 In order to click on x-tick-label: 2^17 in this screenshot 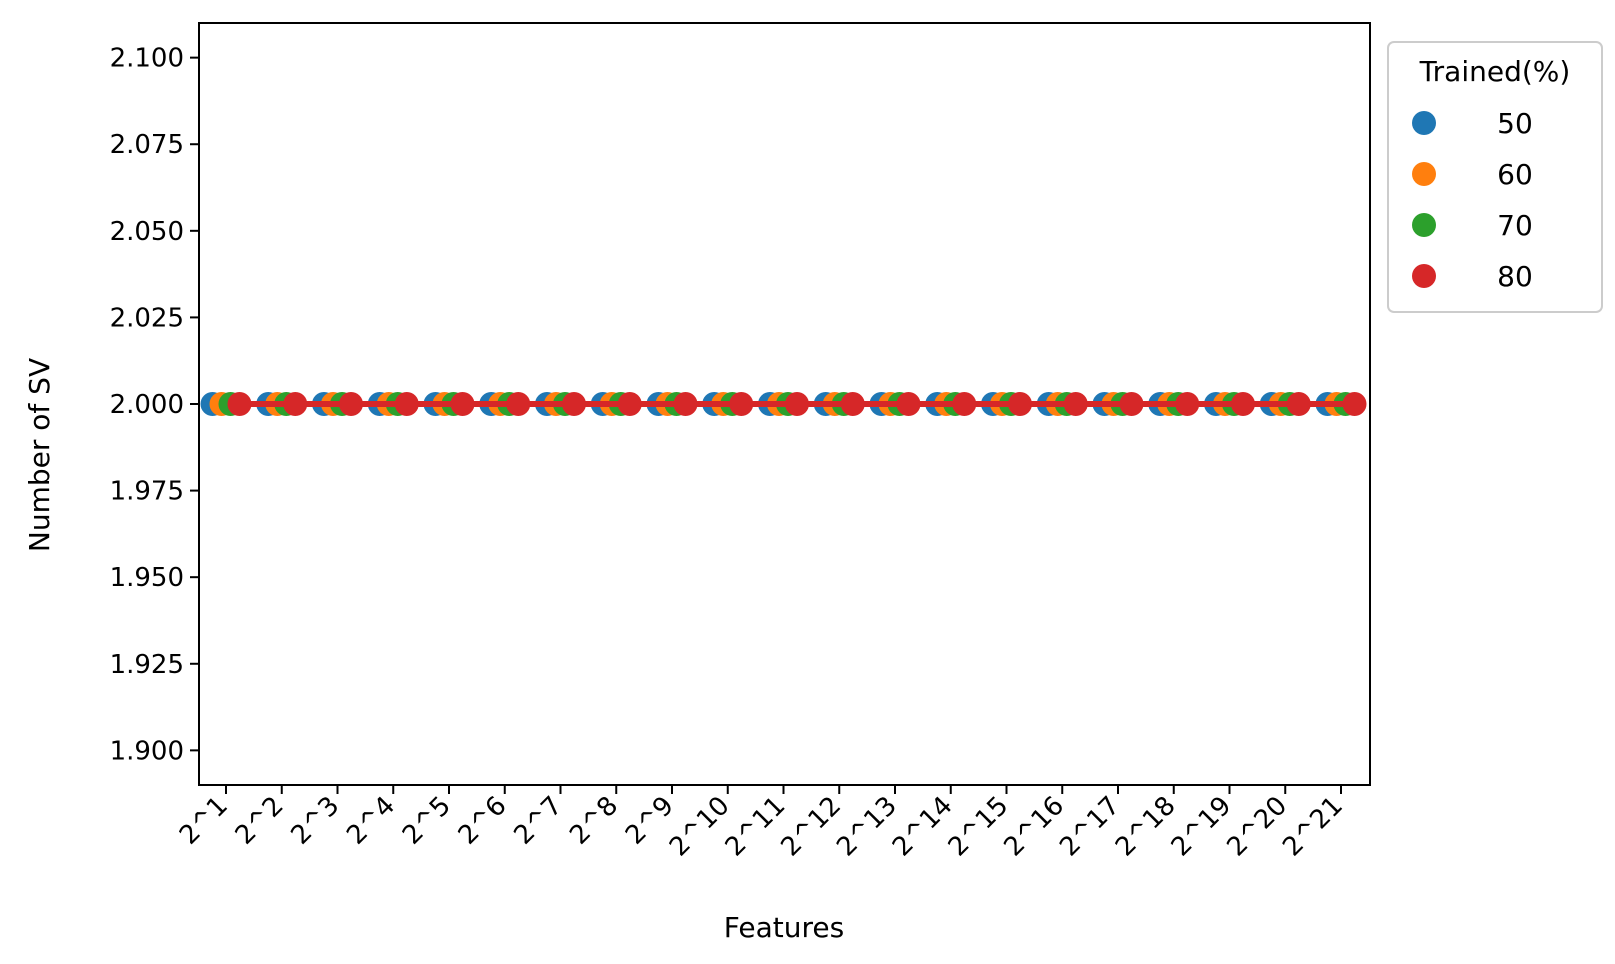, I will do `click(1090, 827)`.